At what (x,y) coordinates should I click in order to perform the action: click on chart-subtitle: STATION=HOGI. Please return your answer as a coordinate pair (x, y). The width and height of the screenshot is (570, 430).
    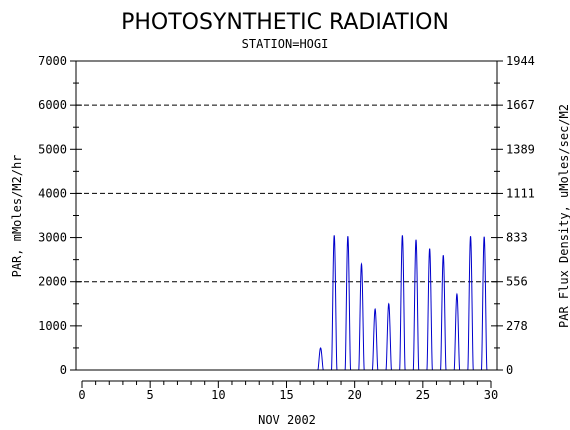
    Looking at the image, I should click on (285, 44).